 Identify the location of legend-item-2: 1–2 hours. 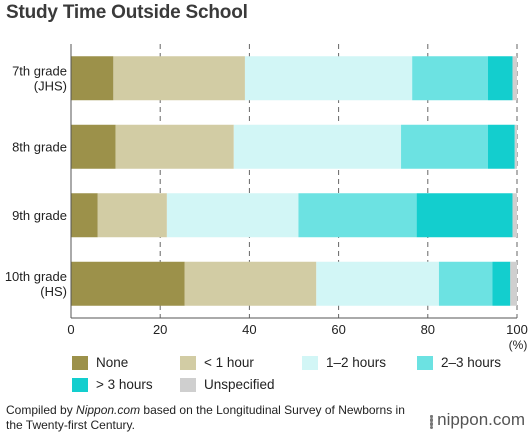
(344, 362).